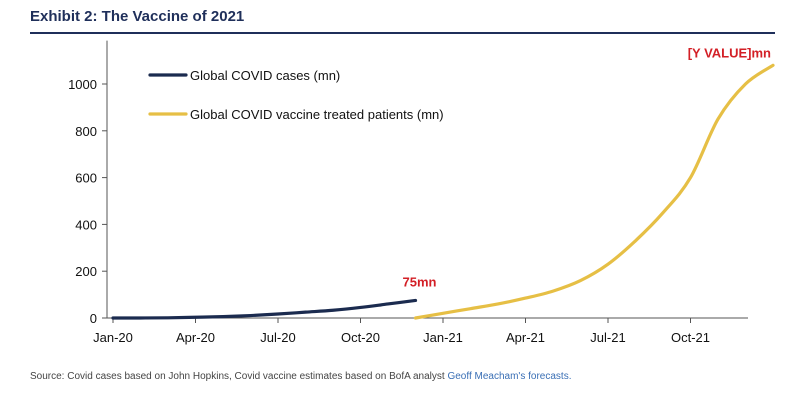 This screenshot has height=403, width=794. I want to click on y-tick-label: 600, so click(86, 178).